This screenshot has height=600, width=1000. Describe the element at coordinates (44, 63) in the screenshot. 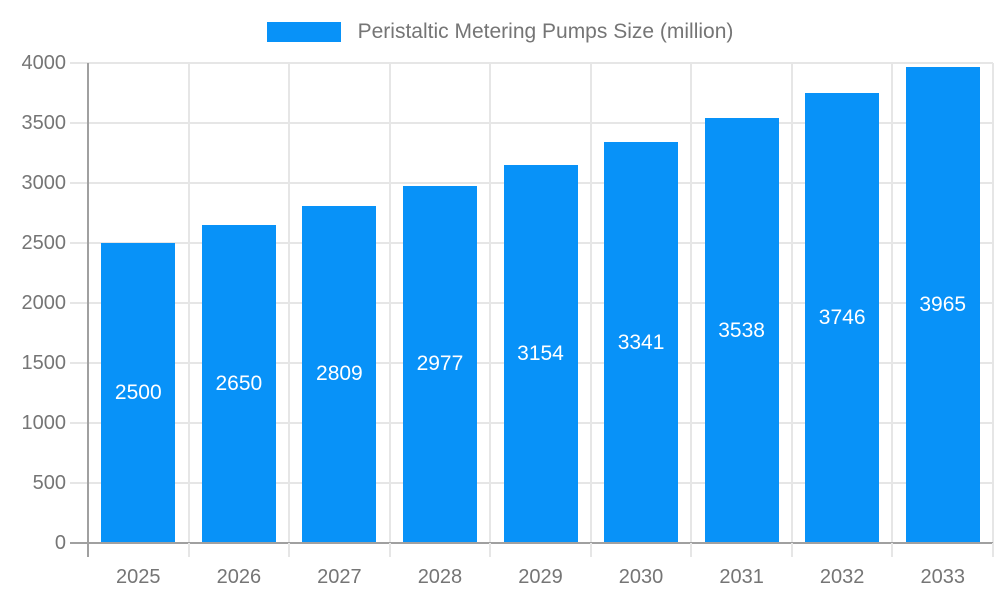

I see `y-axis-label: 4000` at that location.